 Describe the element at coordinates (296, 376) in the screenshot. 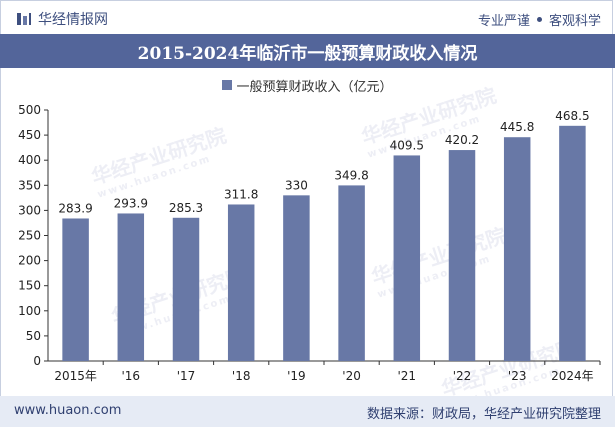

I see `x-tick-label: '19` at that location.